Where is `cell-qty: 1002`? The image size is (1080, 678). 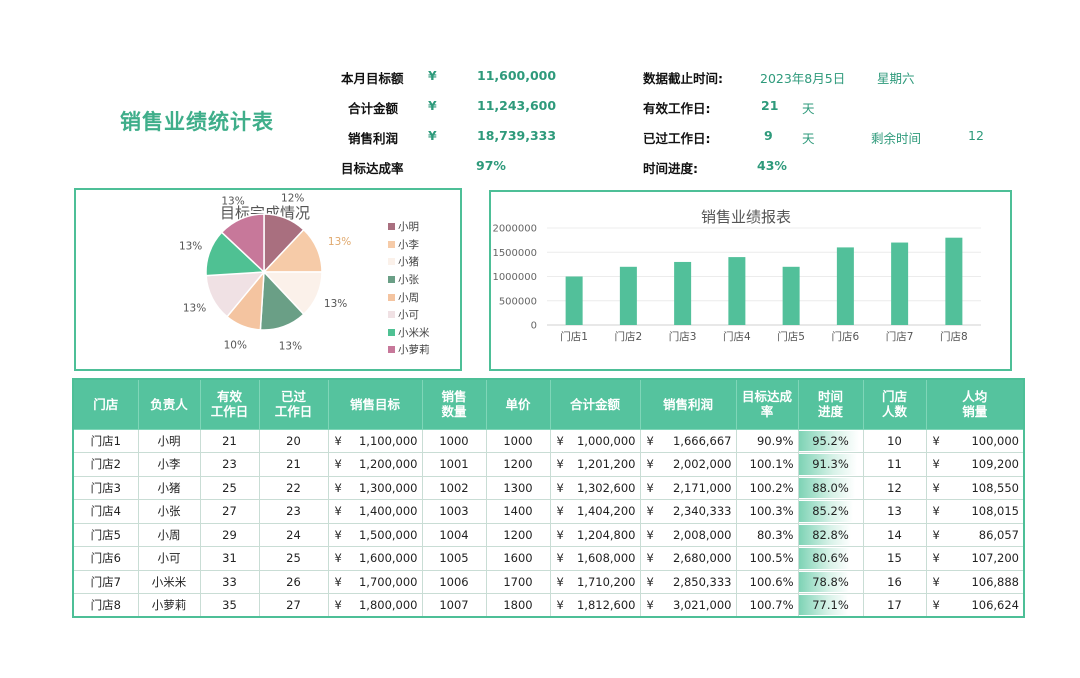 cell-qty: 1002 is located at coordinates (454, 487).